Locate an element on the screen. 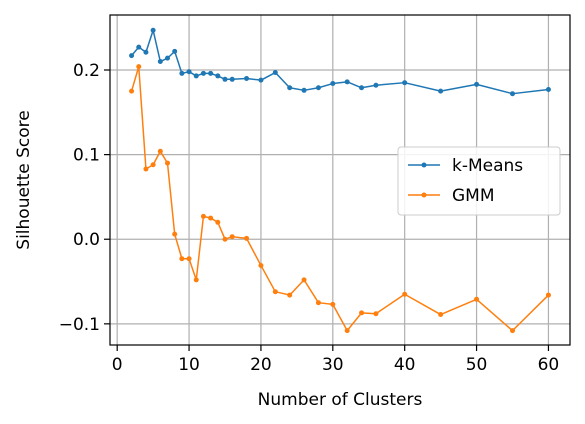 The width and height of the screenshot is (585, 424). legend-box is located at coordinates (479, 181).